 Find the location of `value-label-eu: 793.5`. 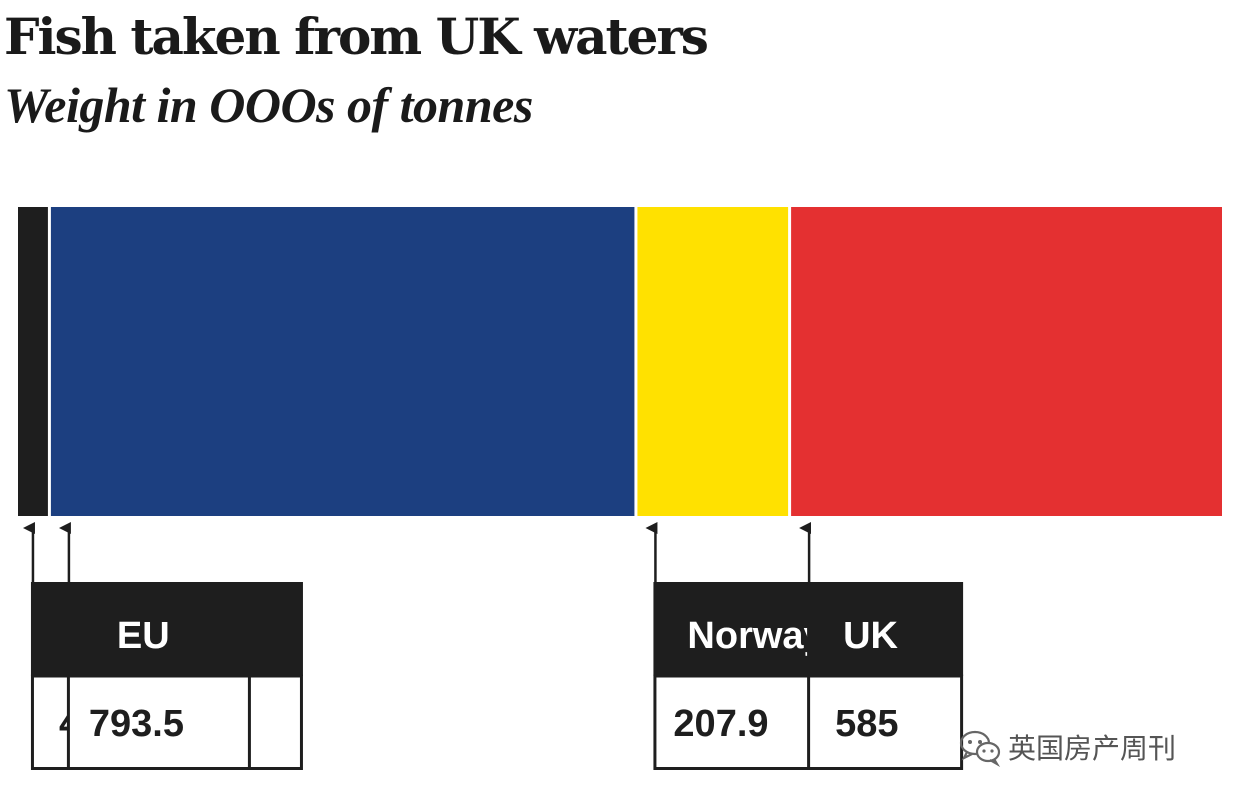

value-label-eu: 793.5 is located at coordinates (136, 724).